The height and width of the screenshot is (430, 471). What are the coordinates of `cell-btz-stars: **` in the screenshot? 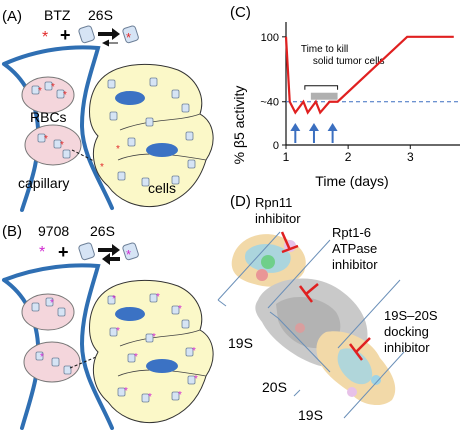 It's located at (110, 158).